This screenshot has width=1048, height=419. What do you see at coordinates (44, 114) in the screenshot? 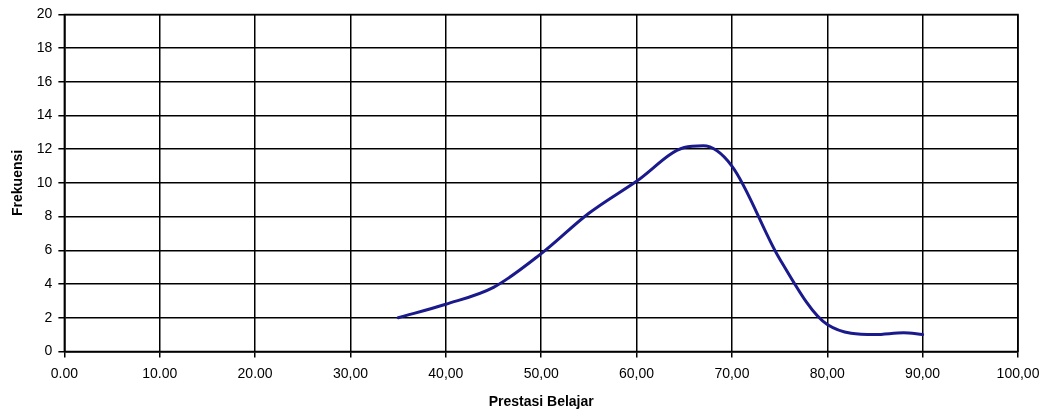
I see `y-tick-label: 14` at bounding box center [44, 114].